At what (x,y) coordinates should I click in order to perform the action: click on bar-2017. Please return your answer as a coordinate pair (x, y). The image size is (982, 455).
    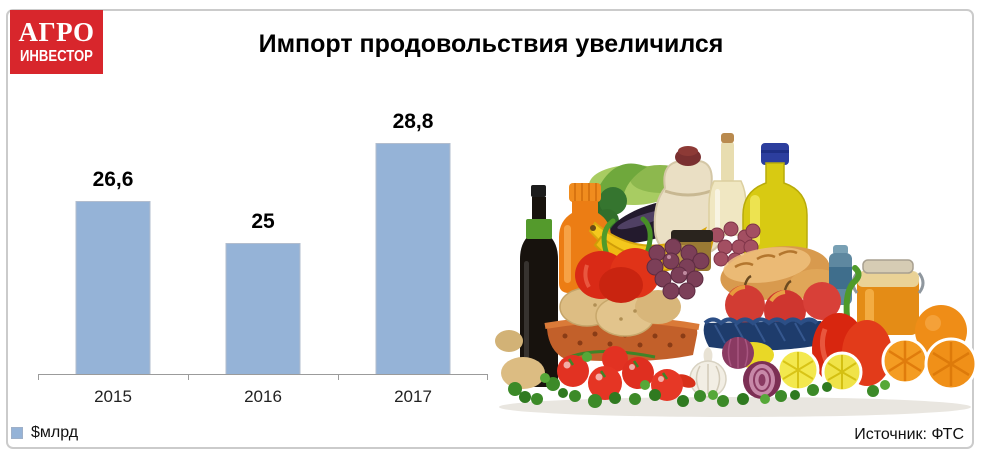
    Looking at the image, I should click on (413, 258).